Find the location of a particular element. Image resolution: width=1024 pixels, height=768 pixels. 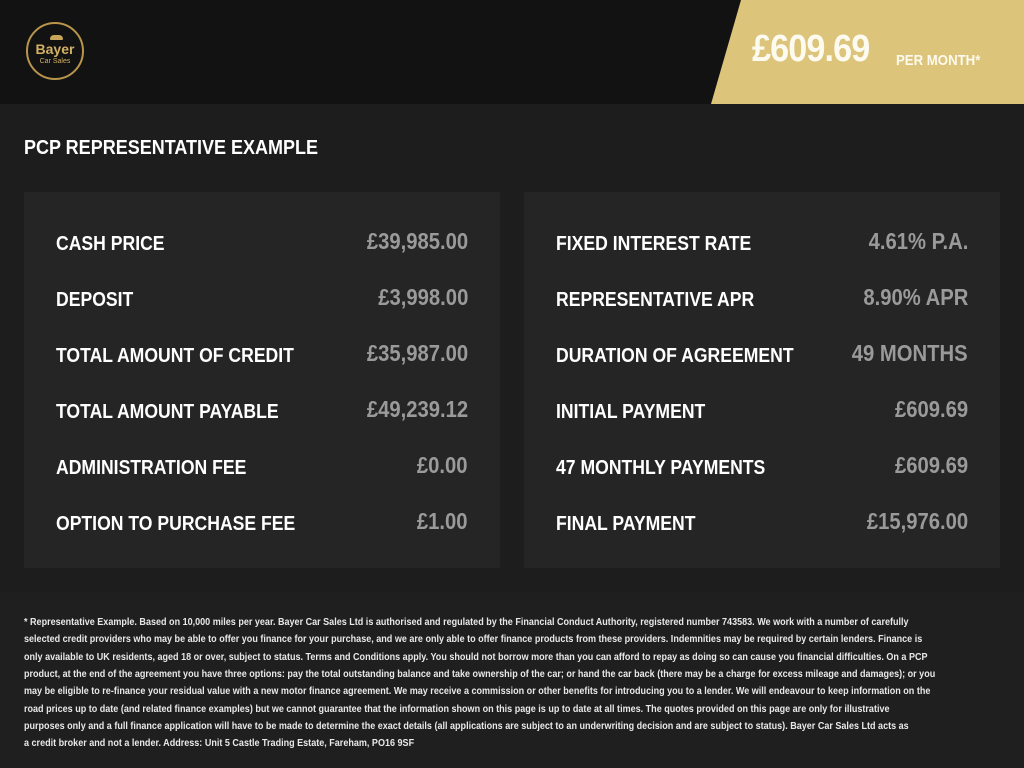

per-month-label: PER MONTH* is located at coordinates (938, 60).